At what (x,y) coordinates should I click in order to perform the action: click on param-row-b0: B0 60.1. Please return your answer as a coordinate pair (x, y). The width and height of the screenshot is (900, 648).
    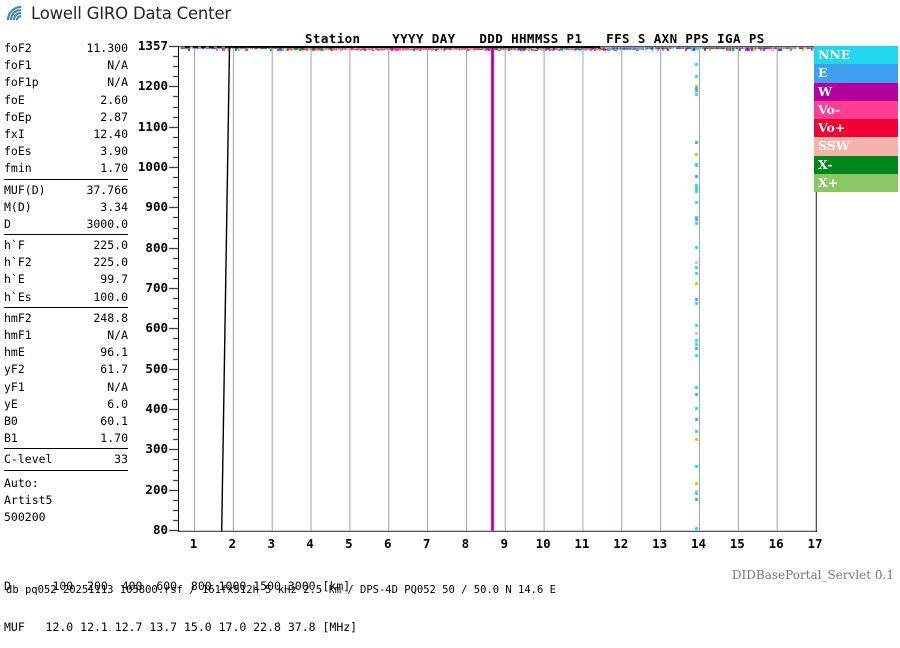
    Looking at the image, I should click on (66, 421).